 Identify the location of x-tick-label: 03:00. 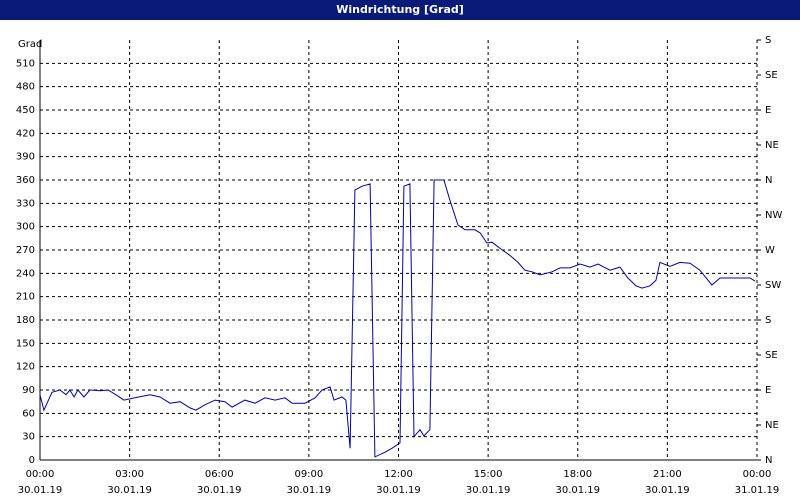
(129, 474).